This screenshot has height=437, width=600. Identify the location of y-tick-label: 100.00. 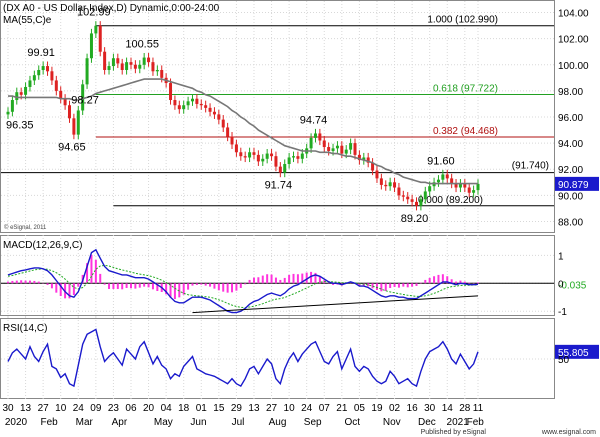
(573, 66).